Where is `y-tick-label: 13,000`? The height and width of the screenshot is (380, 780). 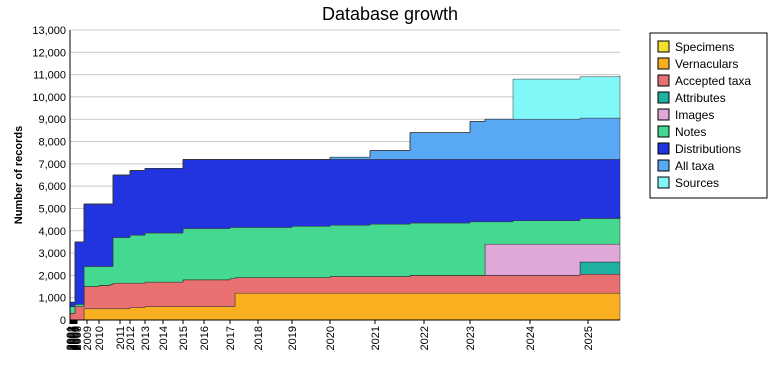
y-tick-label: 13,000 is located at coordinates (49, 31).